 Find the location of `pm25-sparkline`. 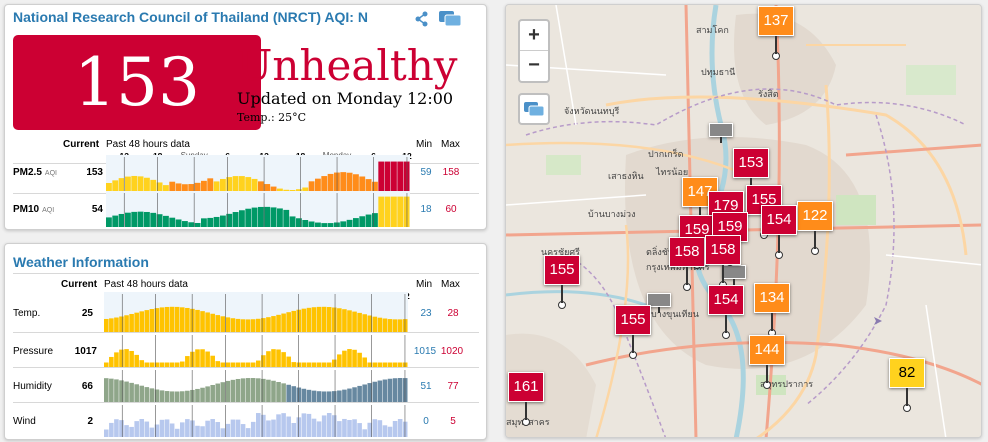

pm25-sparkline is located at coordinates (258, 173).